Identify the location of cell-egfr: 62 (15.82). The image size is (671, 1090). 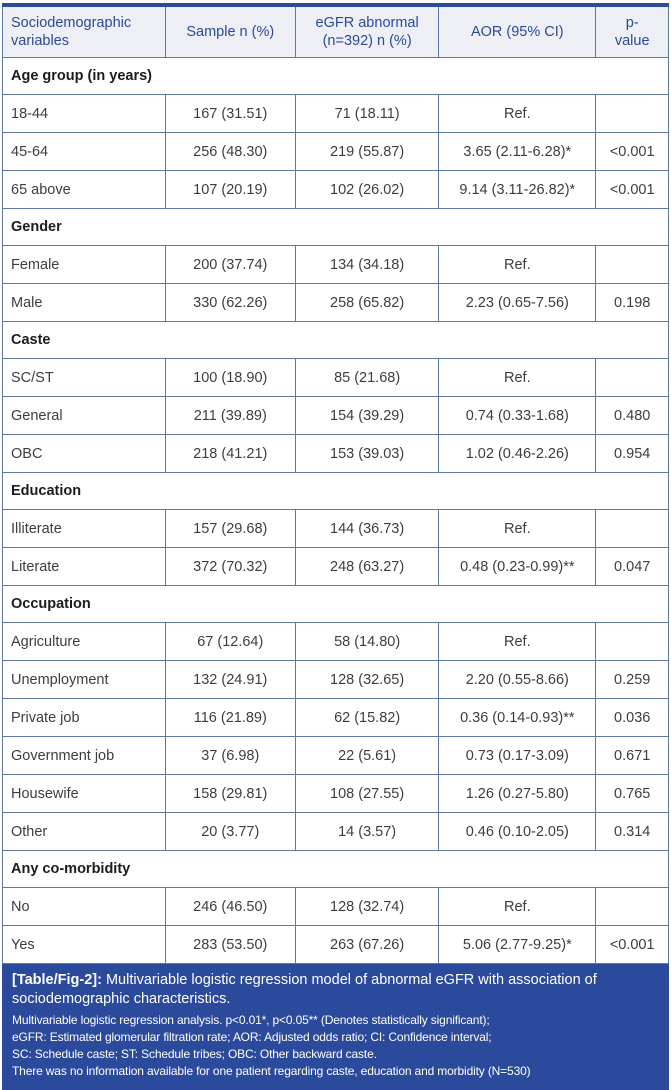
(367, 717).